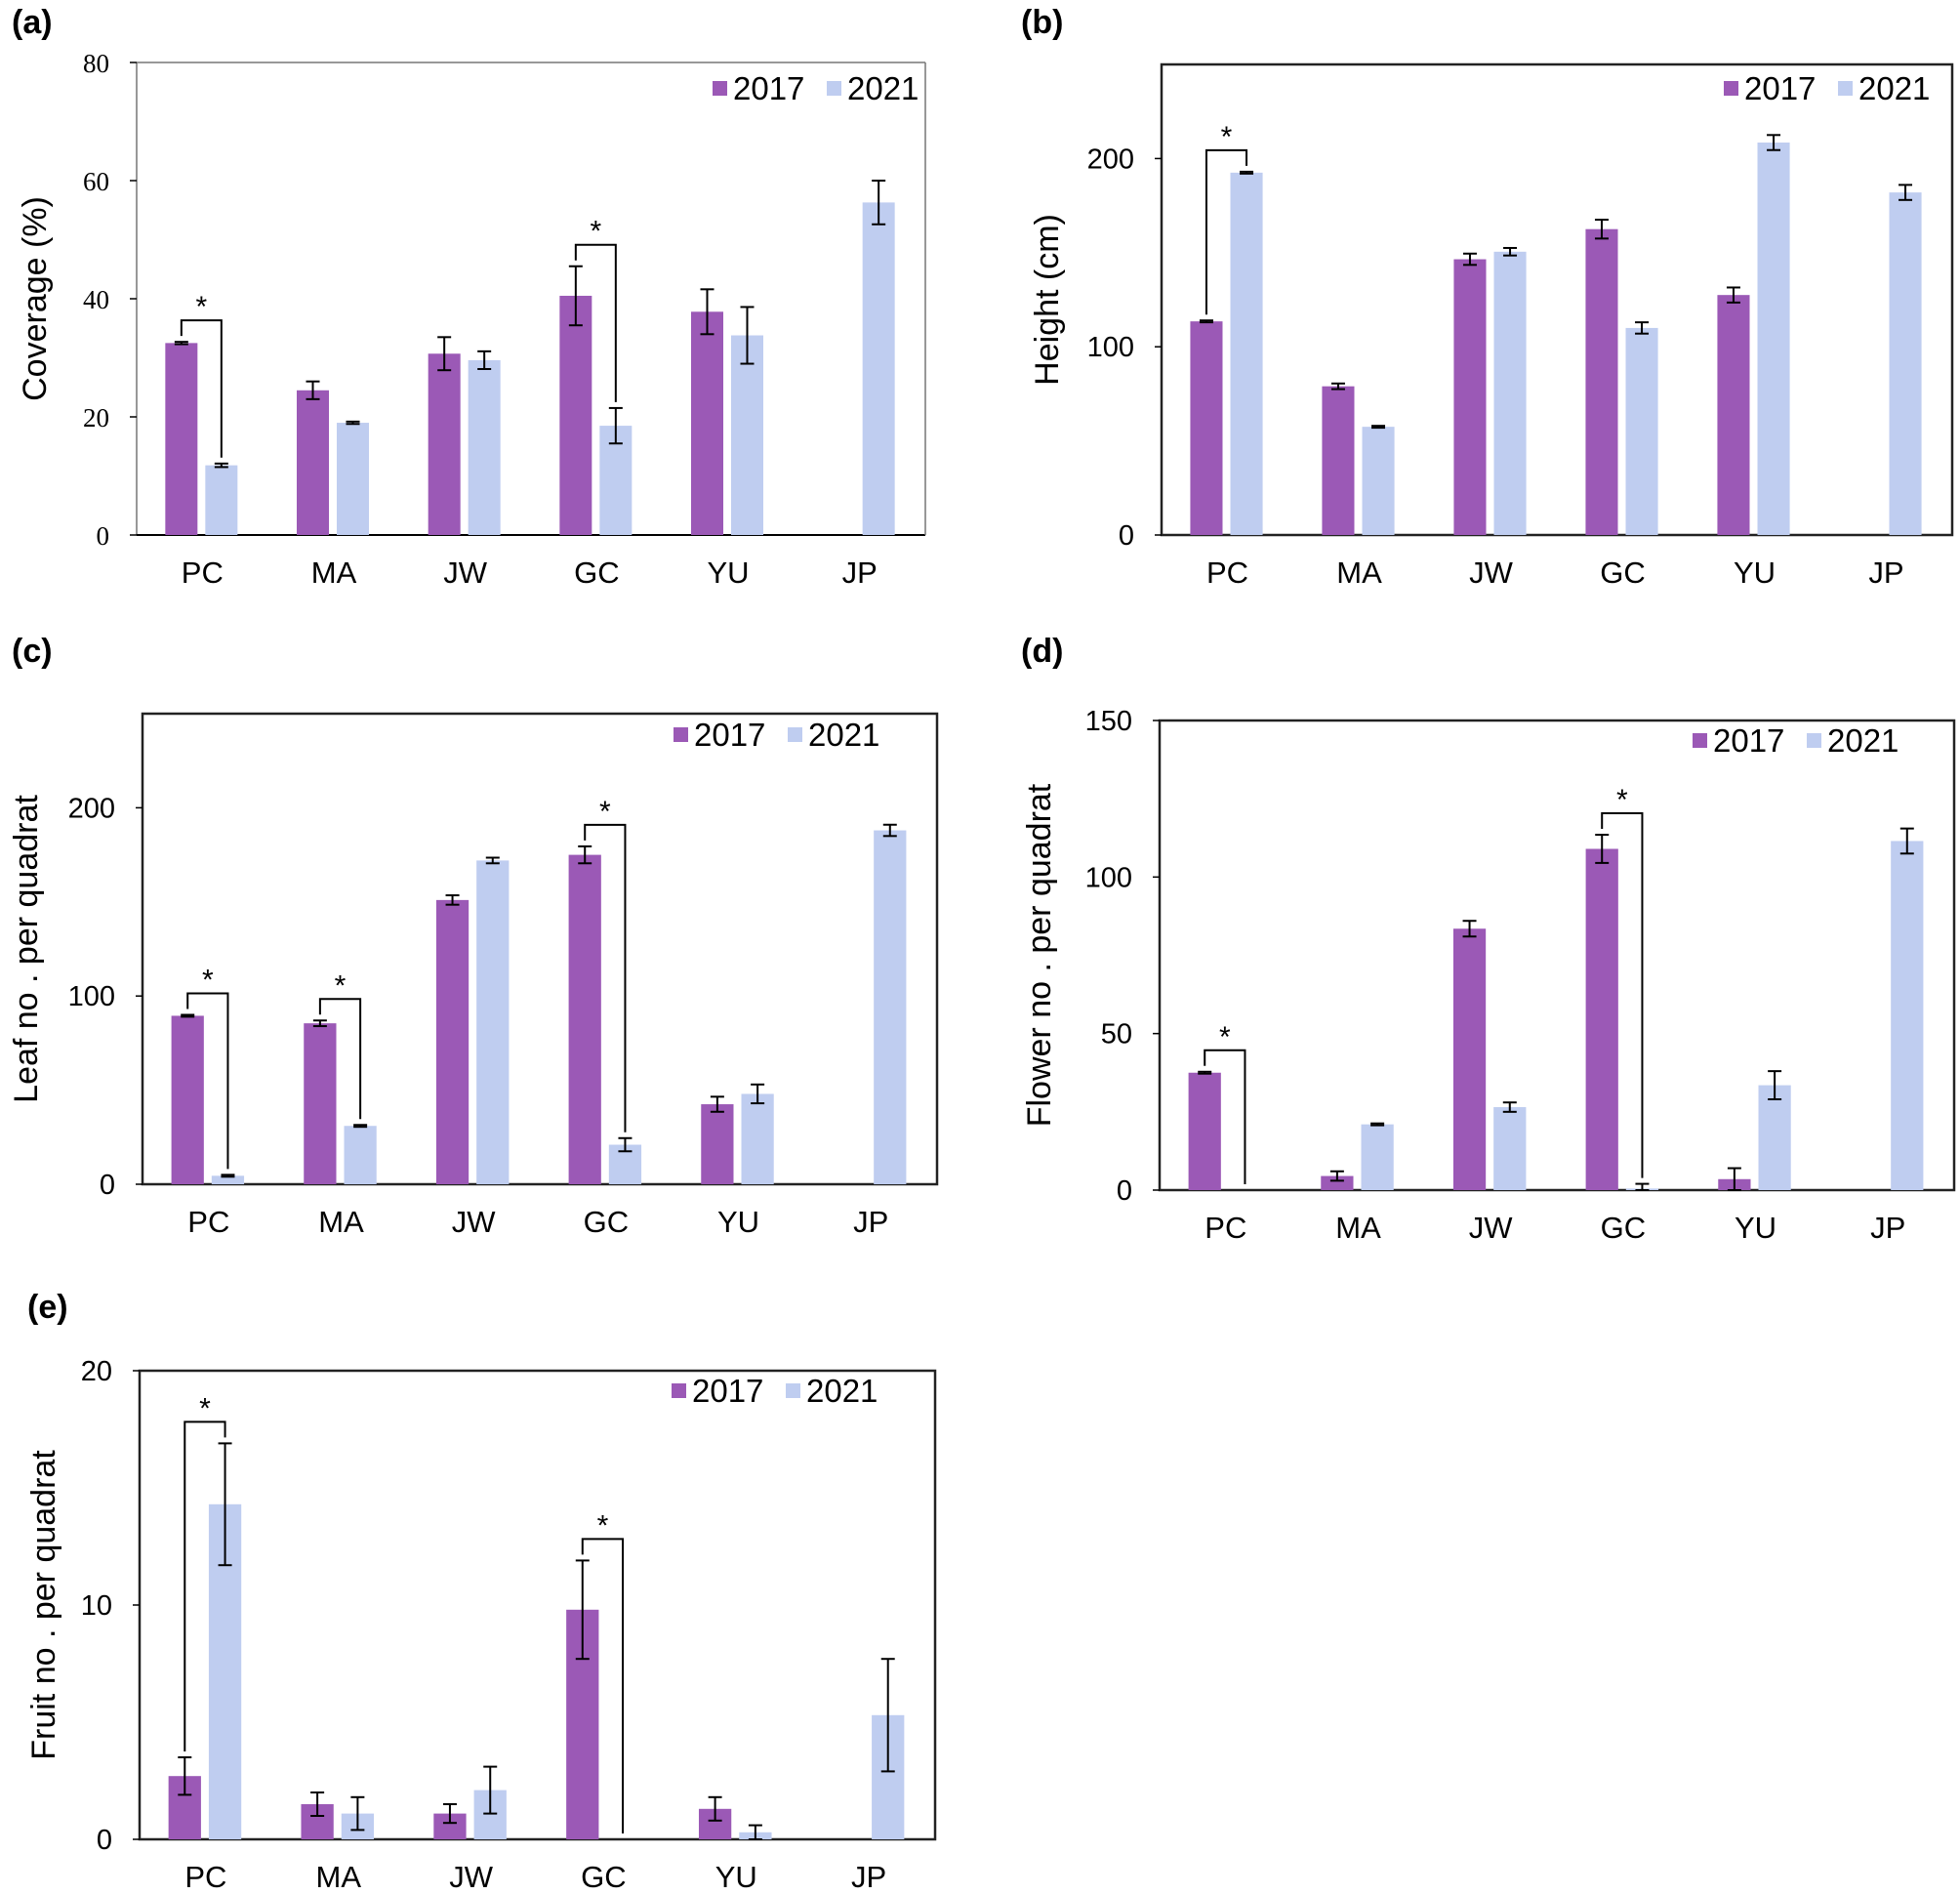 The height and width of the screenshot is (1894, 1960). I want to click on y-axis-title: Flower no . per quadrat, so click(1040, 955).